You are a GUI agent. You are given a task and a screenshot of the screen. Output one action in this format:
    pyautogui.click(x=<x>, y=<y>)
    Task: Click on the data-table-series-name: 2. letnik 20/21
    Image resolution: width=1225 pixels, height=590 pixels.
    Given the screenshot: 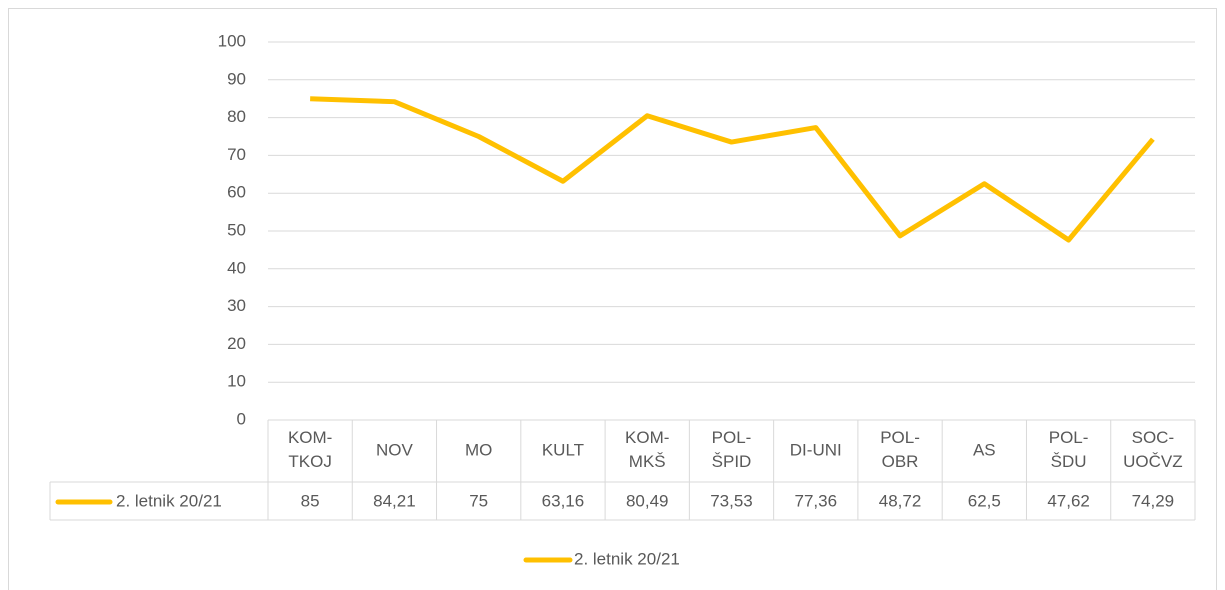 What is the action you would take?
    pyautogui.click(x=169, y=500)
    